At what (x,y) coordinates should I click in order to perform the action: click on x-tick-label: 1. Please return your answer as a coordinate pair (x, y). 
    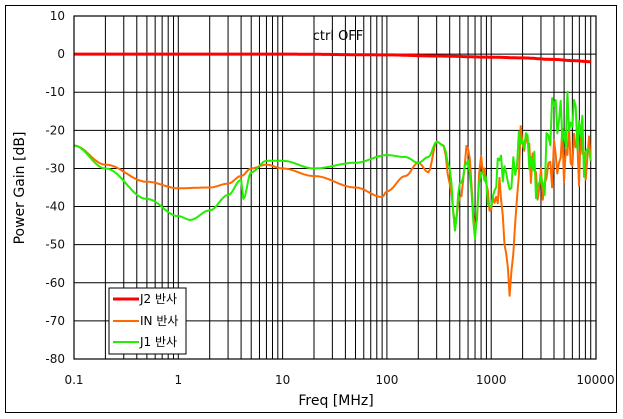
    Looking at the image, I should click on (178, 380).